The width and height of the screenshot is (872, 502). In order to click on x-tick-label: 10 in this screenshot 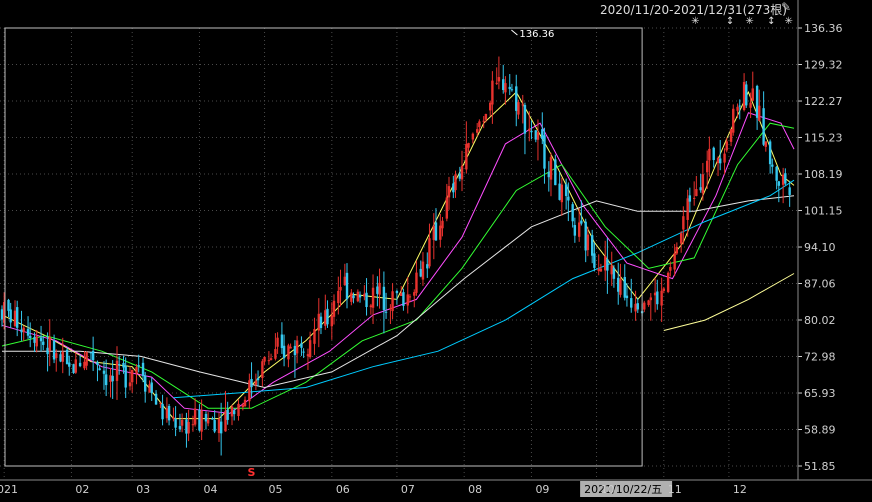, I will do `click(608, 489)`.